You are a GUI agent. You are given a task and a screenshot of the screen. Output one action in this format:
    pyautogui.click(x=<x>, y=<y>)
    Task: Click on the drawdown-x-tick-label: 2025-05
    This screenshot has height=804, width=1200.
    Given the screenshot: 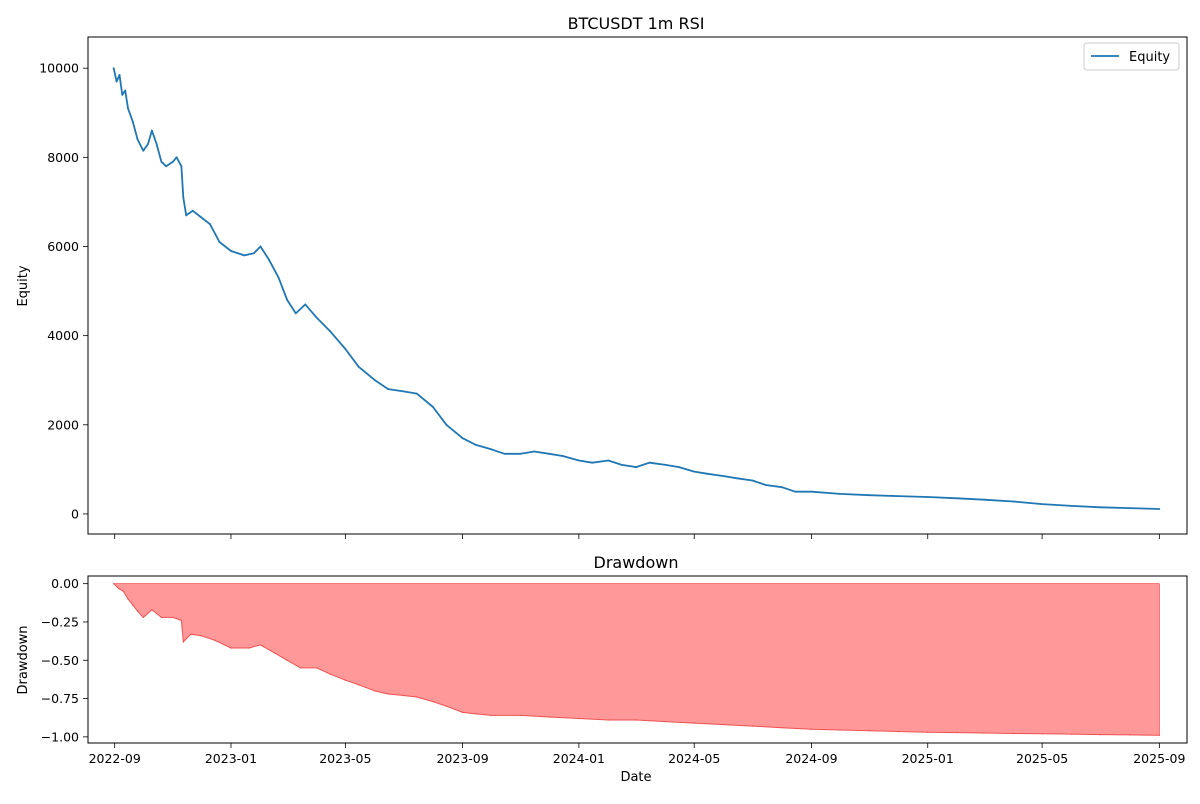 What is the action you would take?
    pyautogui.click(x=1042, y=758)
    